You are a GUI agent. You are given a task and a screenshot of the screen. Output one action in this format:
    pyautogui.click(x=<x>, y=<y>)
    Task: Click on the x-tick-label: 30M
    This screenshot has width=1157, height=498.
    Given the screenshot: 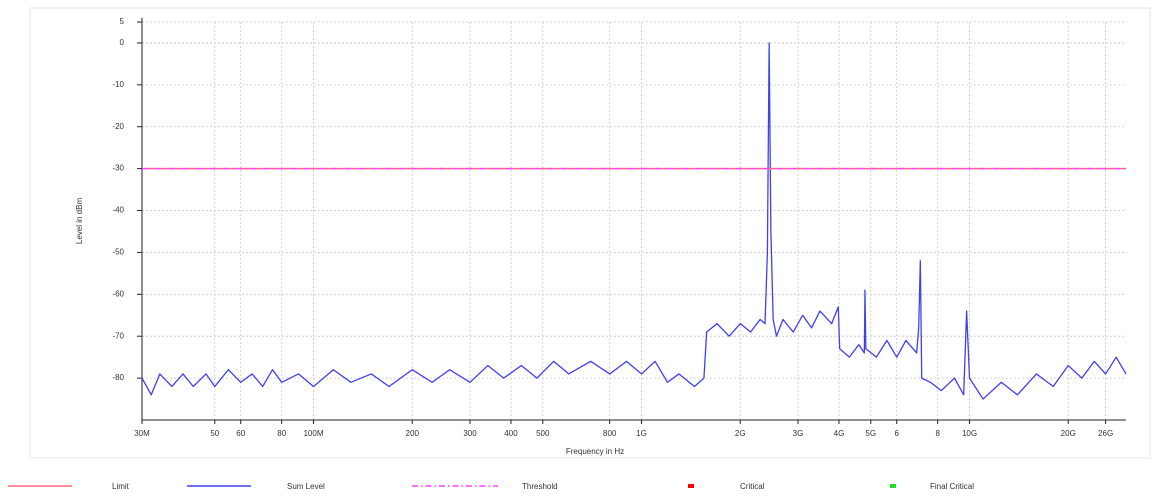 What is the action you would take?
    pyautogui.click(x=142, y=433)
    